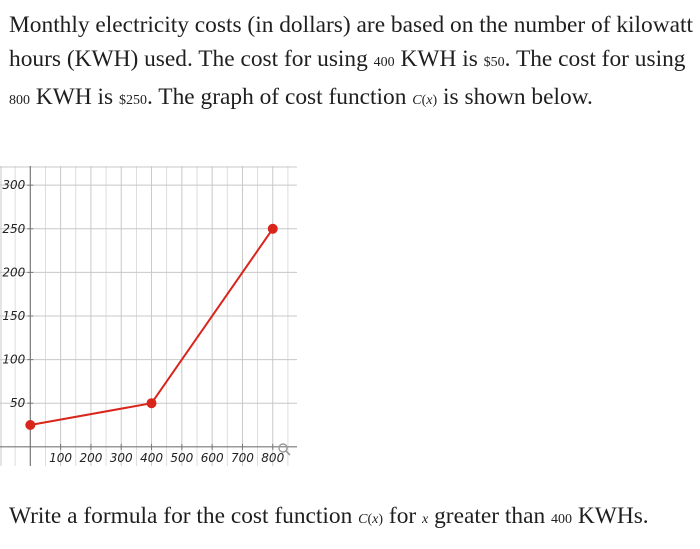 The image size is (700, 549). What do you see at coordinates (384, 62) in the screenshot?
I see `kwh-value-1: 400` at bounding box center [384, 62].